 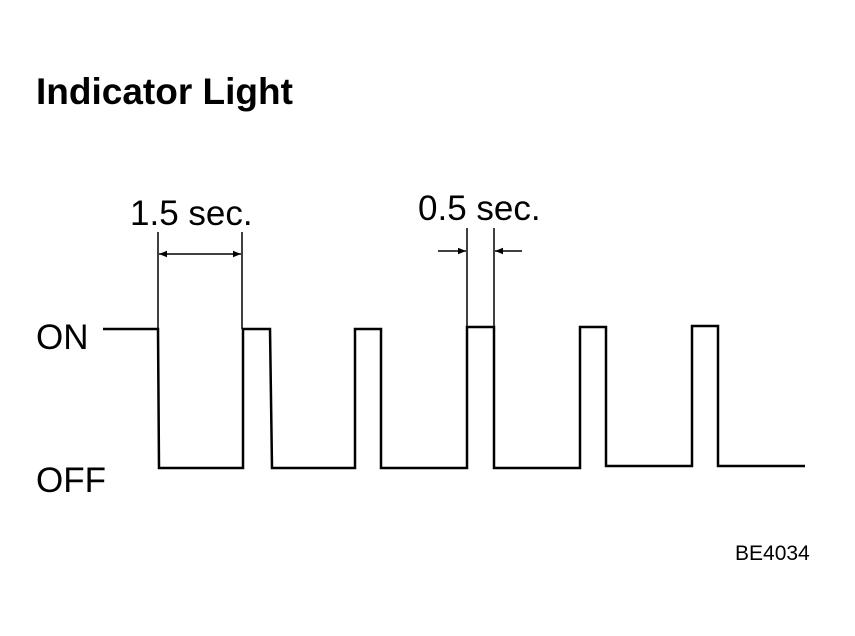 What do you see at coordinates (62, 337) in the screenshot?
I see `on-label: ON` at bounding box center [62, 337].